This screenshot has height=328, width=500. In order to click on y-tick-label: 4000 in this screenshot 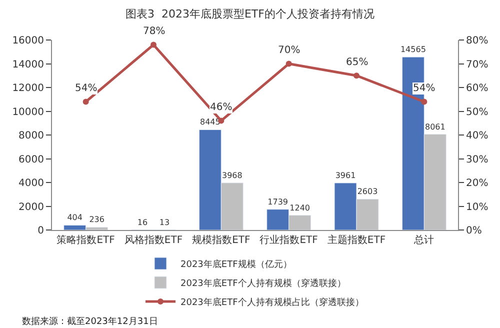, I will do `click(31, 183)`.